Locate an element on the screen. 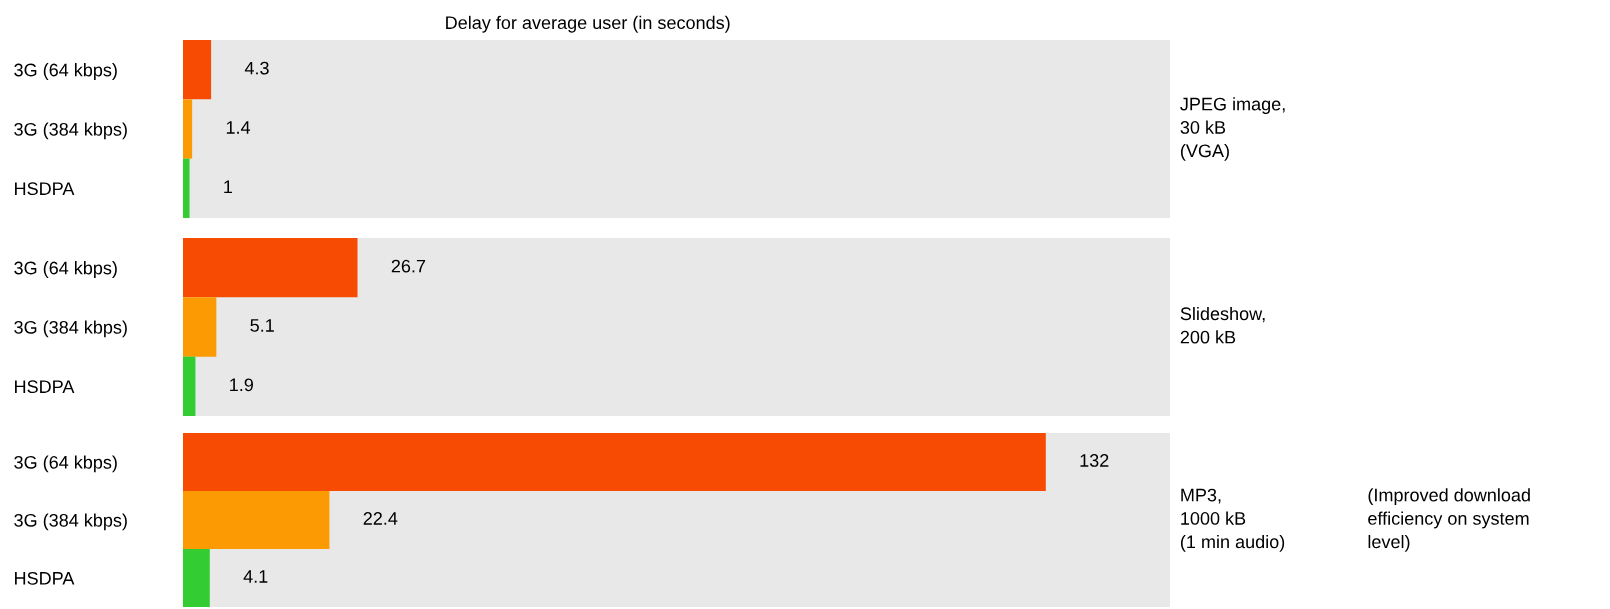 This screenshot has height=609, width=1610. data-label: 22.4 is located at coordinates (380, 518).